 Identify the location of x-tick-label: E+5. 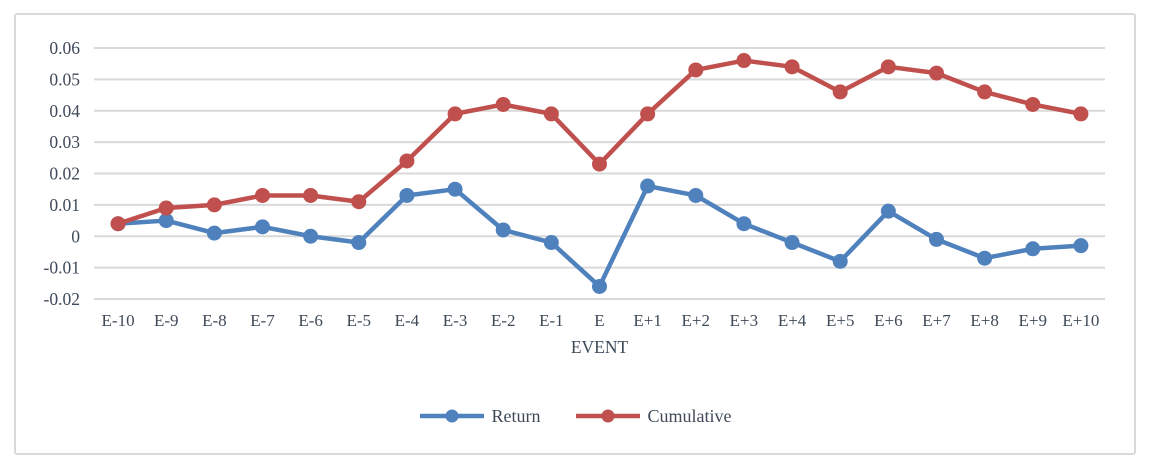
(840, 320).